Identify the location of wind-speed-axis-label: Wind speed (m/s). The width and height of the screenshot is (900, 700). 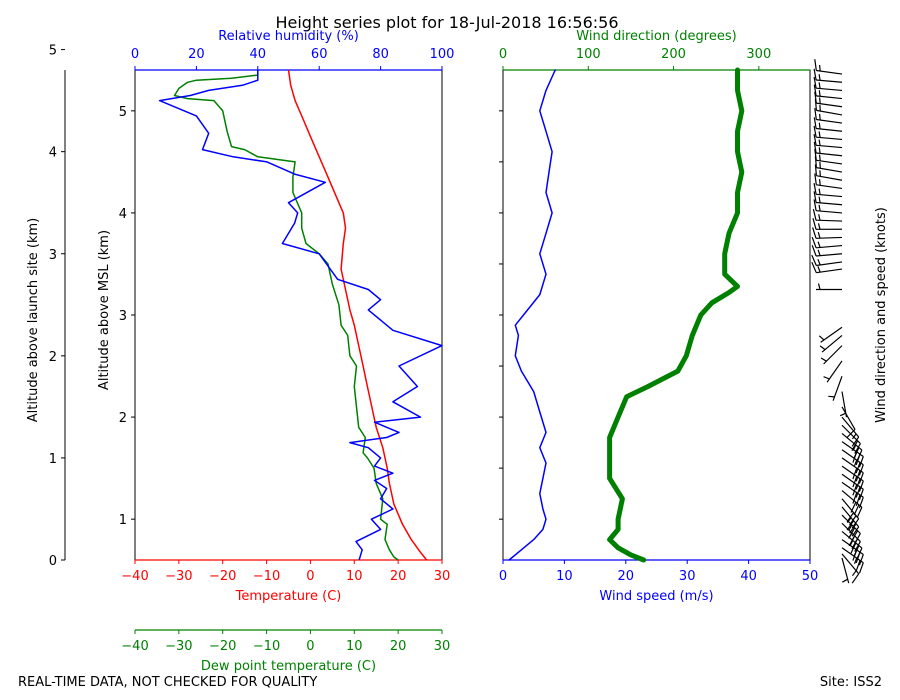
(656, 596).